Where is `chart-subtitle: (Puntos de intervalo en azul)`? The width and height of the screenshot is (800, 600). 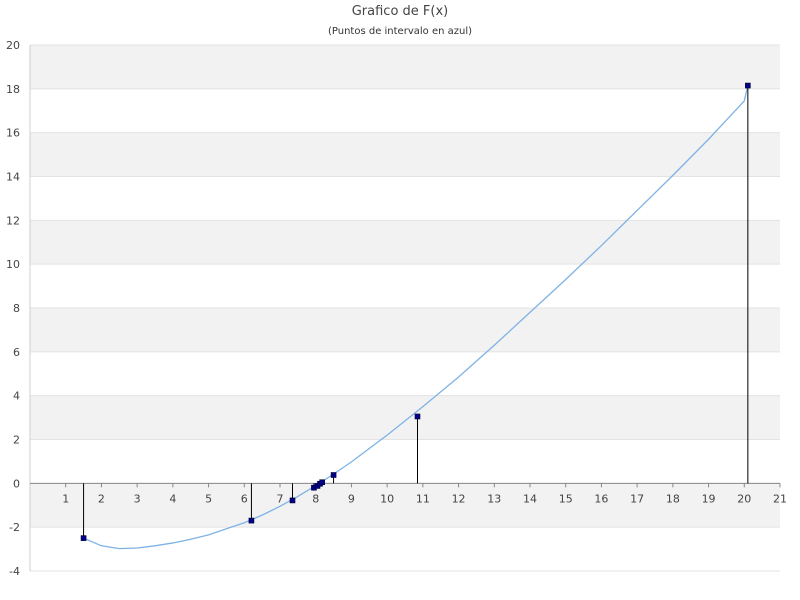 chart-subtitle: (Puntos de intervalo en azul) is located at coordinates (400, 31).